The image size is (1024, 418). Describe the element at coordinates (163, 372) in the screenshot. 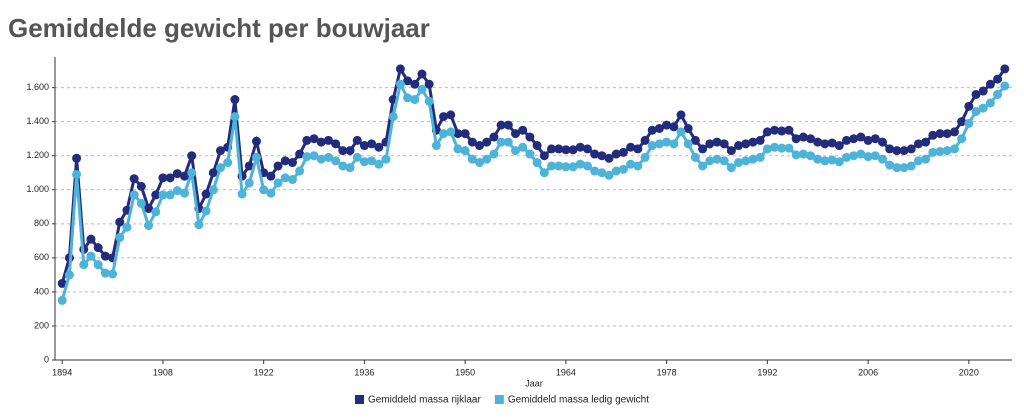

I see `x-tick-label: 1908` at that location.